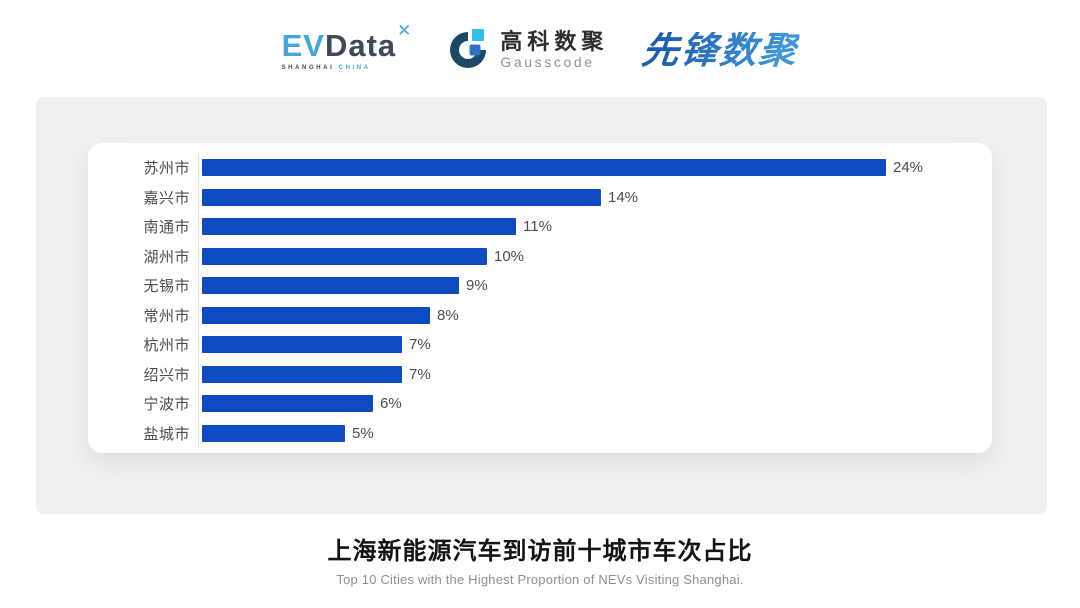  I want to click on bar-cell: 11%, so click(597, 227).